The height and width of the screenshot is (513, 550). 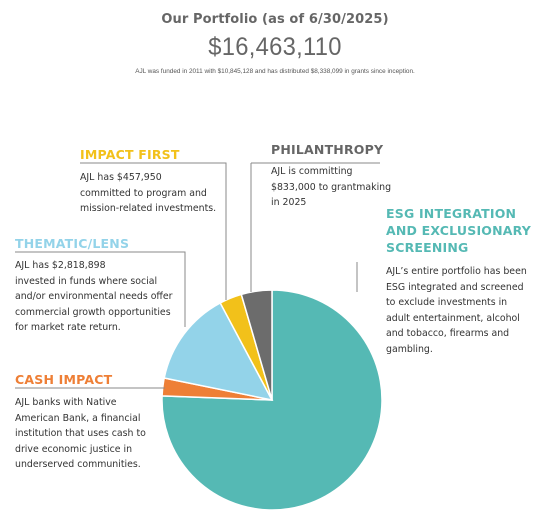 I want to click on thematic-lens-line: commercial growth opportunities, so click(x=93, y=312).